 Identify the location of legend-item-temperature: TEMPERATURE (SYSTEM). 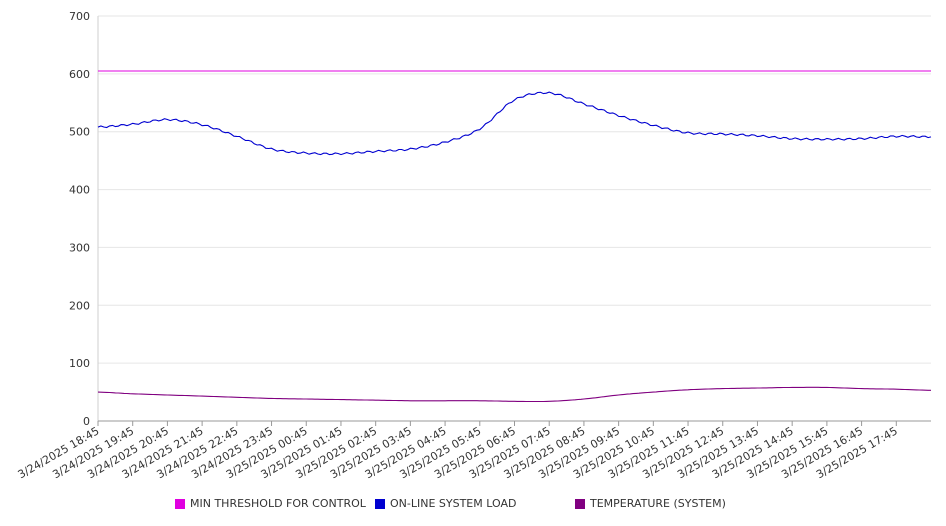
(650, 503).